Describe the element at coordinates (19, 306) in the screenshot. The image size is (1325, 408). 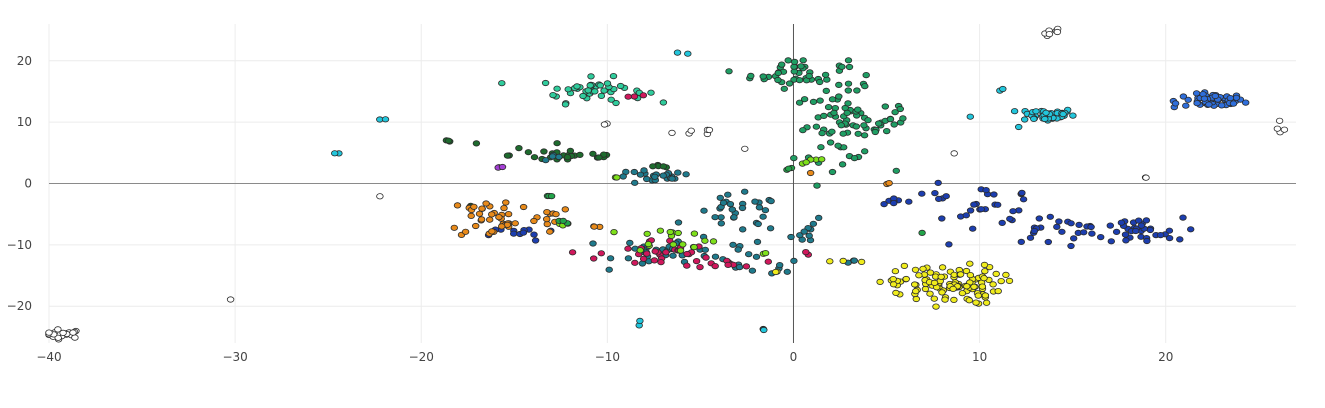
I see `y-tick-label: −20` at that location.